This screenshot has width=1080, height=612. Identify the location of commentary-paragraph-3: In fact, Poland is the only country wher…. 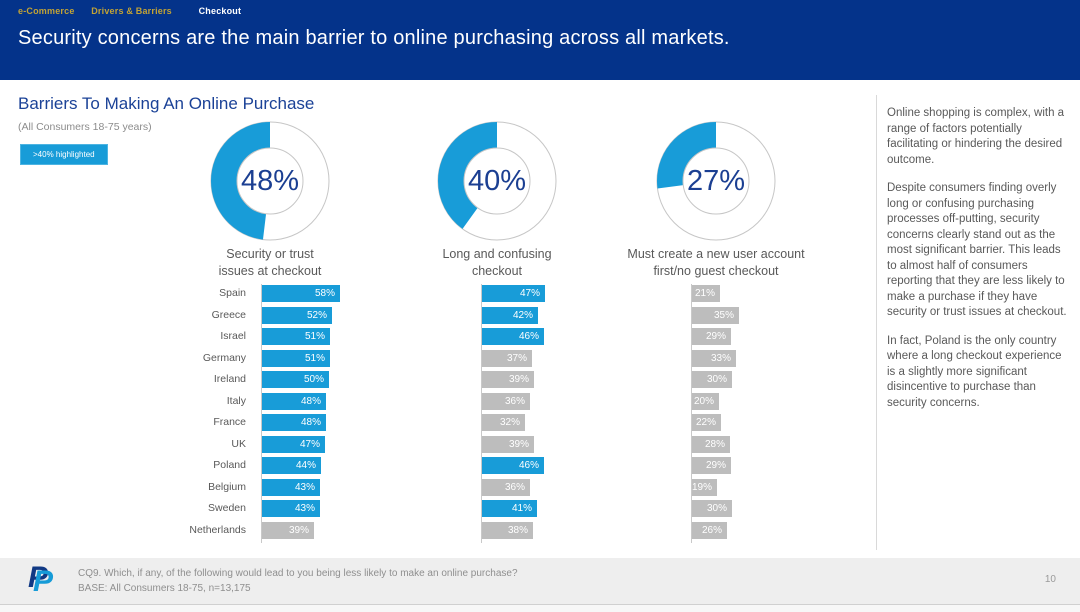
(974, 371).